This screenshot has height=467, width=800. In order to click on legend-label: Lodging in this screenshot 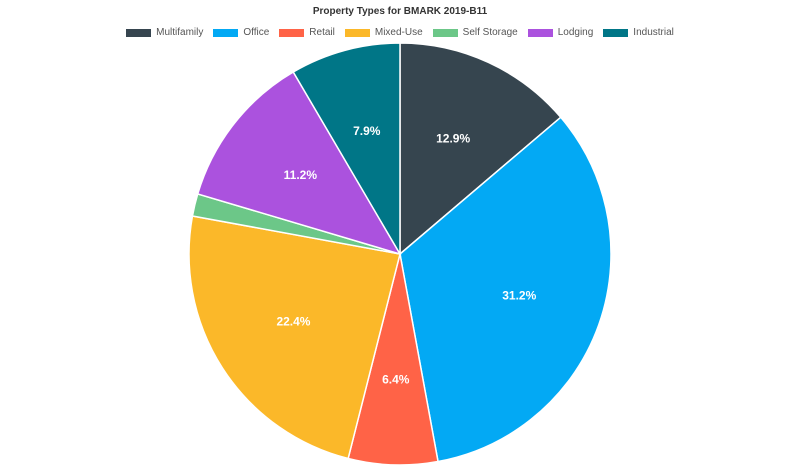, I will do `click(575, 32)`.